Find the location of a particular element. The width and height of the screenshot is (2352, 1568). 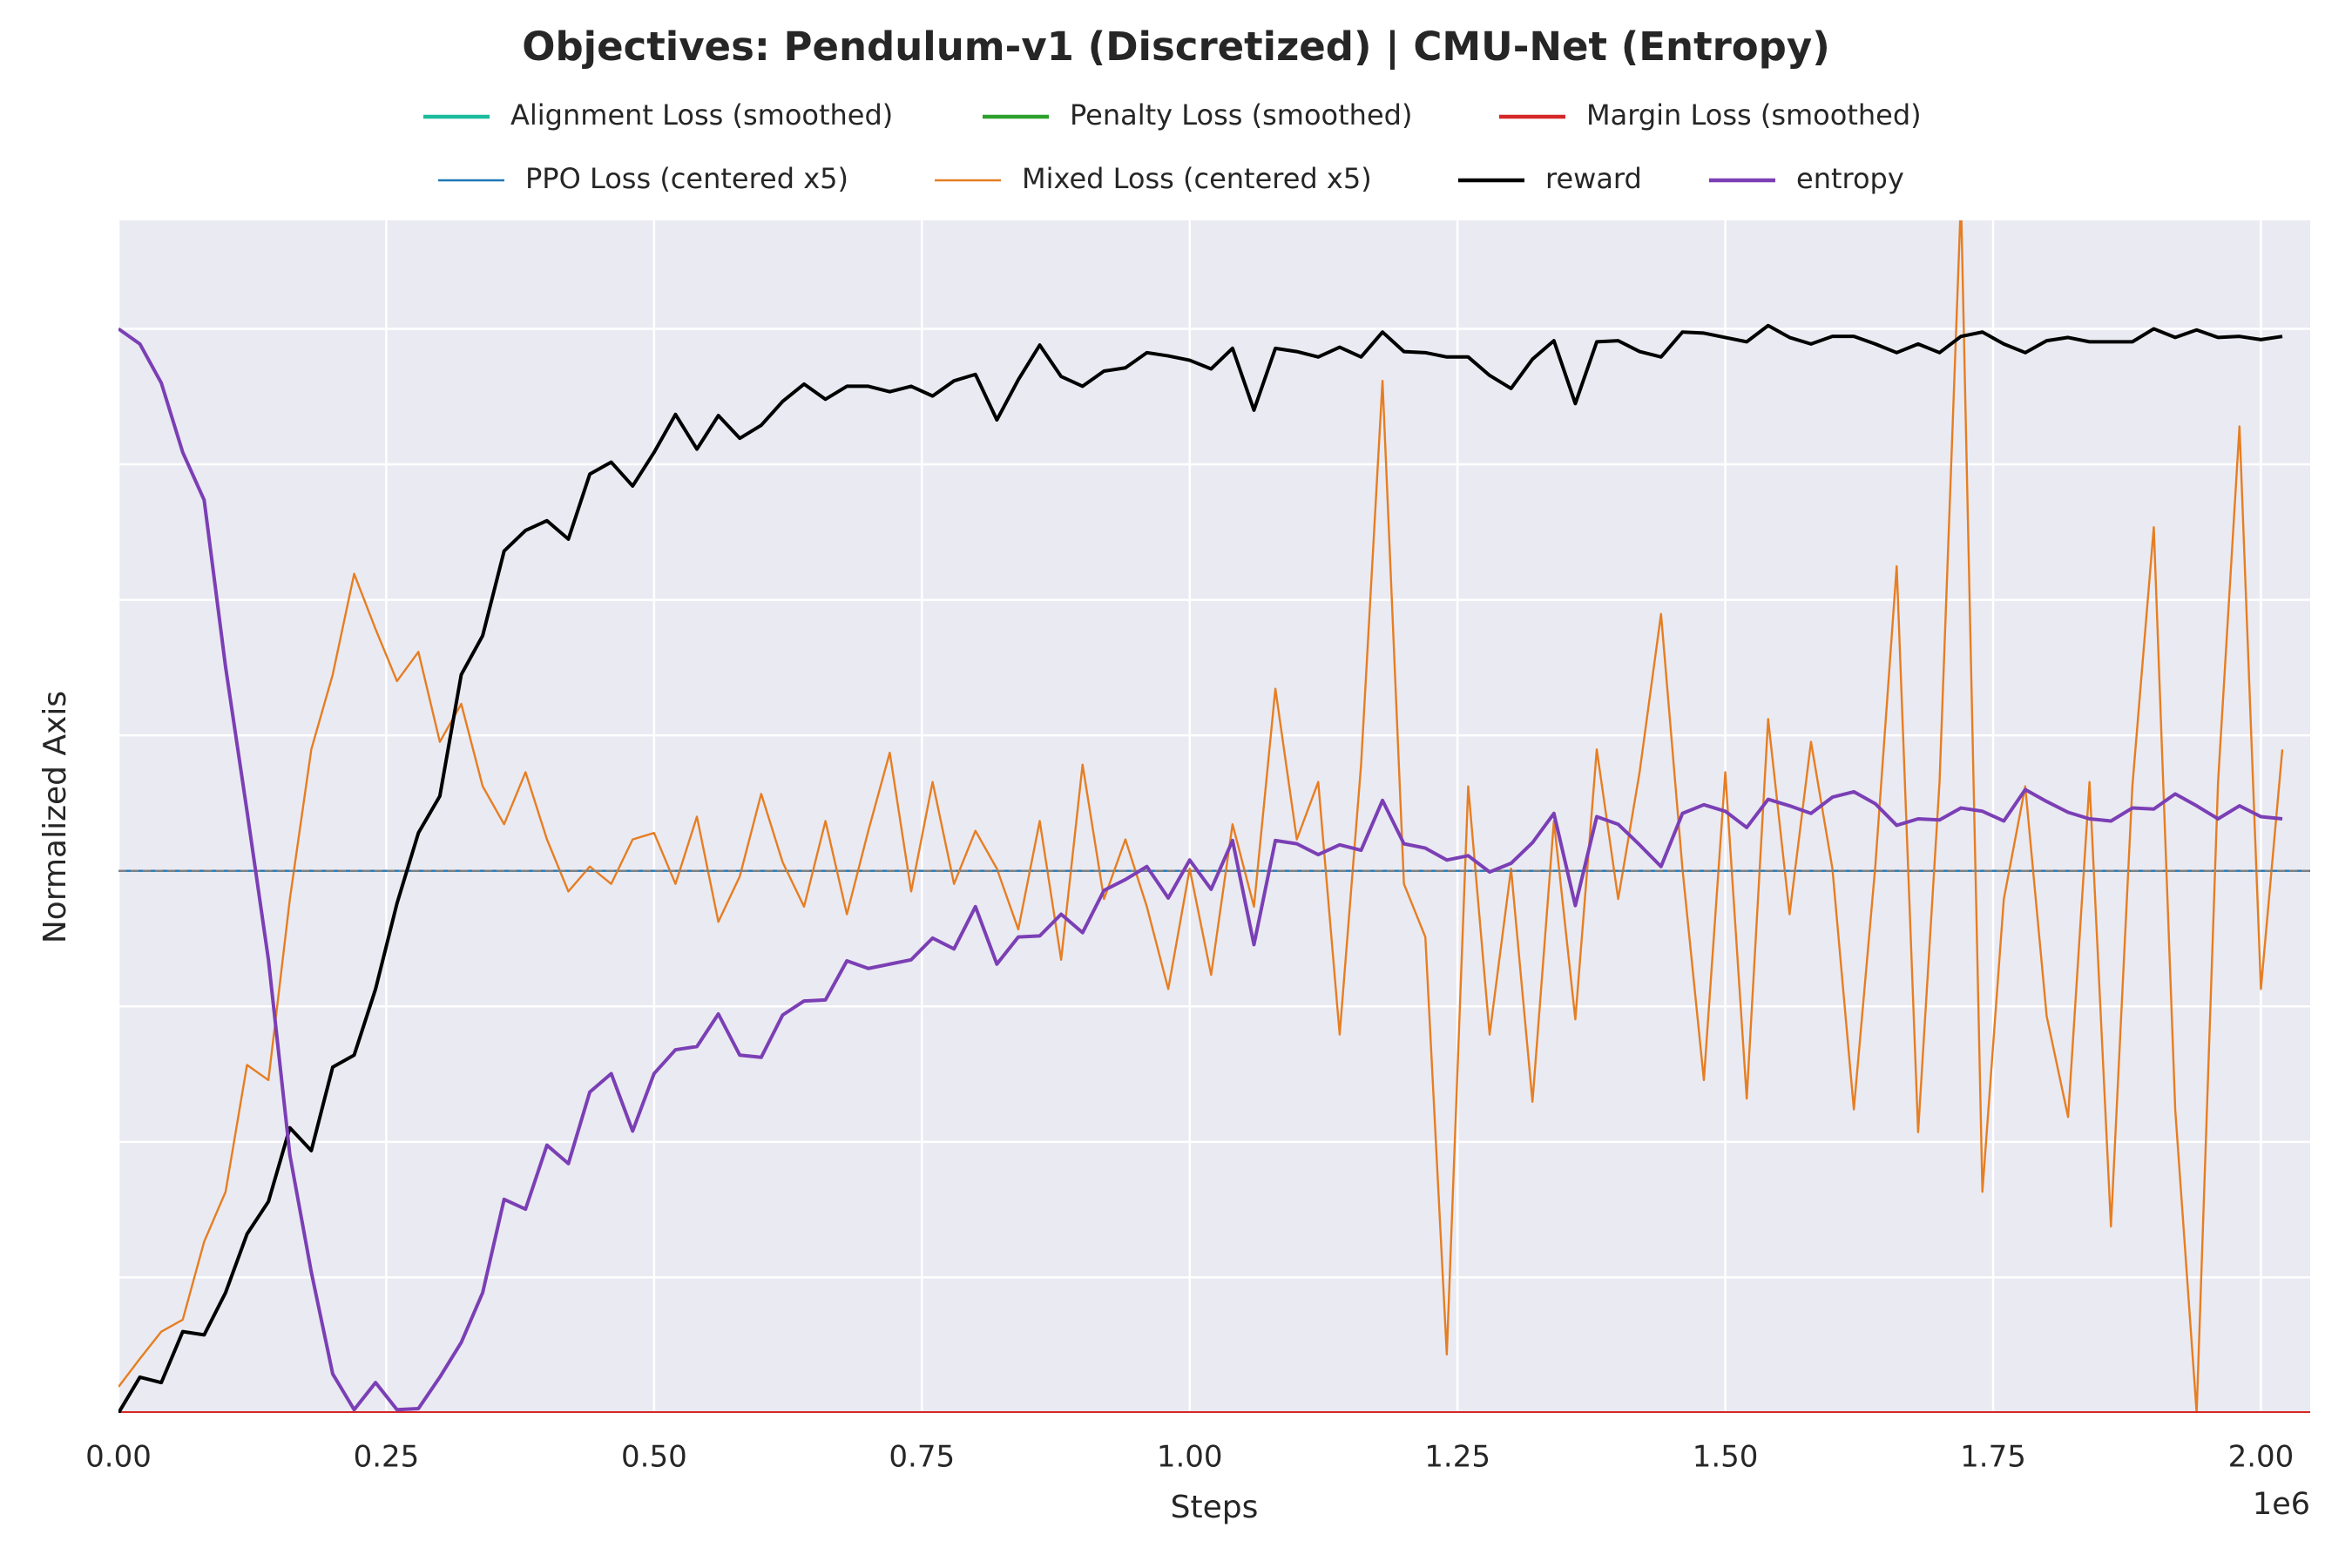

x-tick-label: 1.75 is located at coordinates (1993, 1457).